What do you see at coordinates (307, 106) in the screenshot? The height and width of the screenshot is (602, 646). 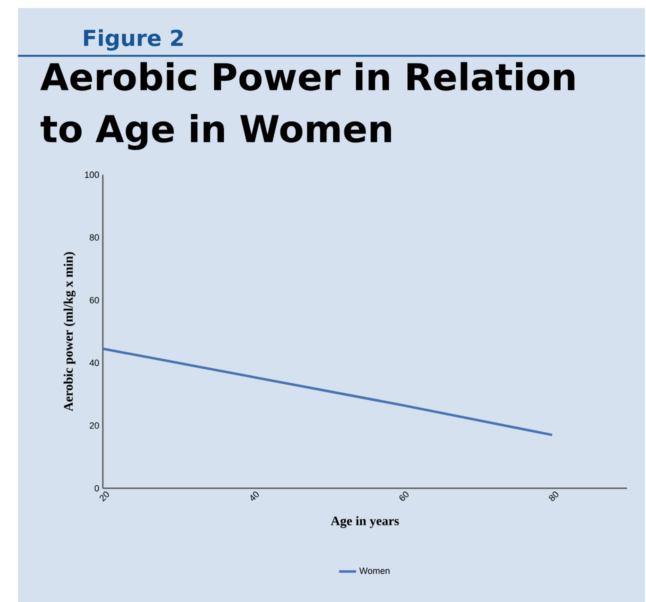 I see `chart-title: Aerobic Power in Relation to Age in Women` at bounding box center [307, 106].